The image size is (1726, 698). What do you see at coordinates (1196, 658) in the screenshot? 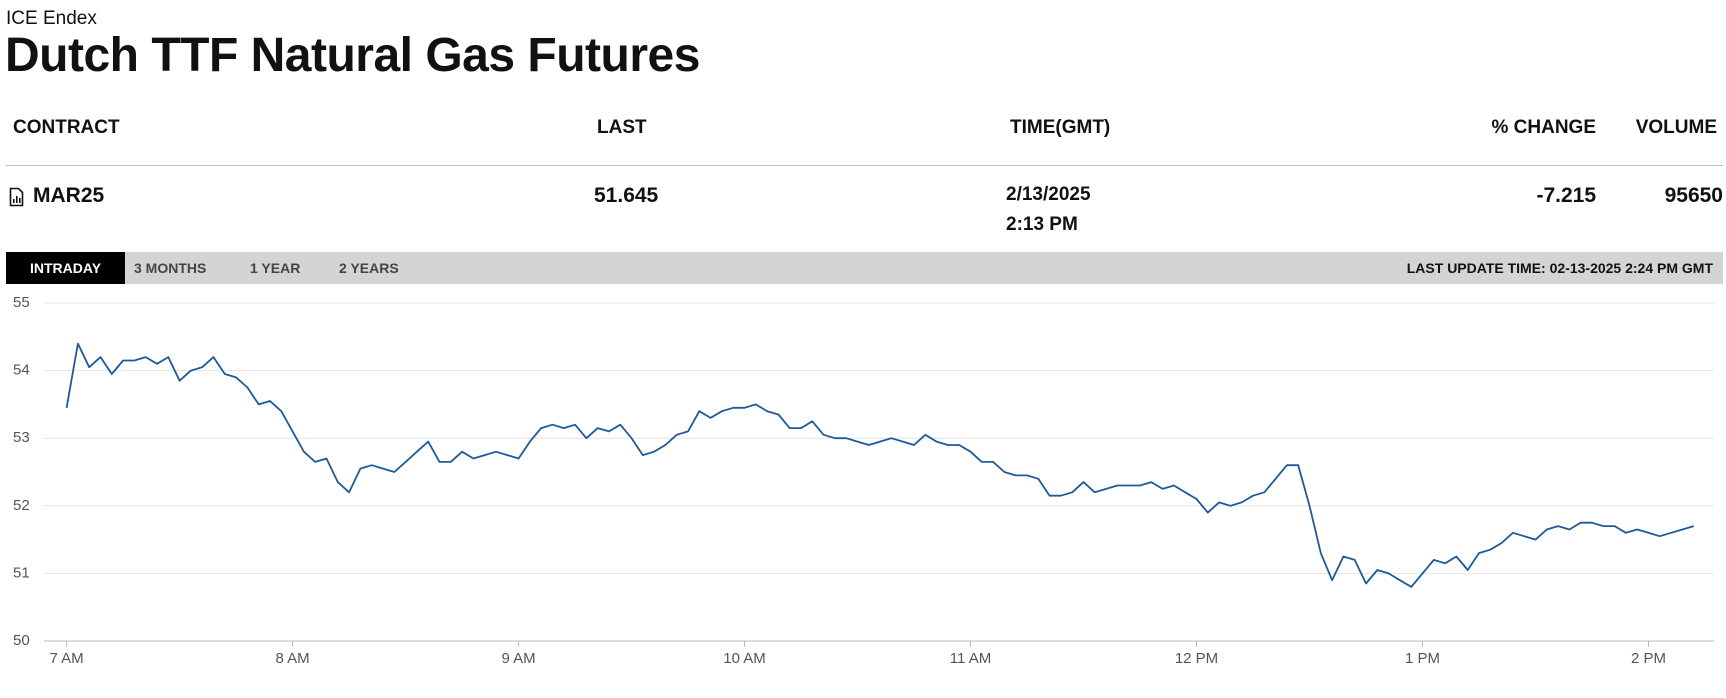
I see `x-tick-label: 12 PM` at bounding box center [1196, 658].